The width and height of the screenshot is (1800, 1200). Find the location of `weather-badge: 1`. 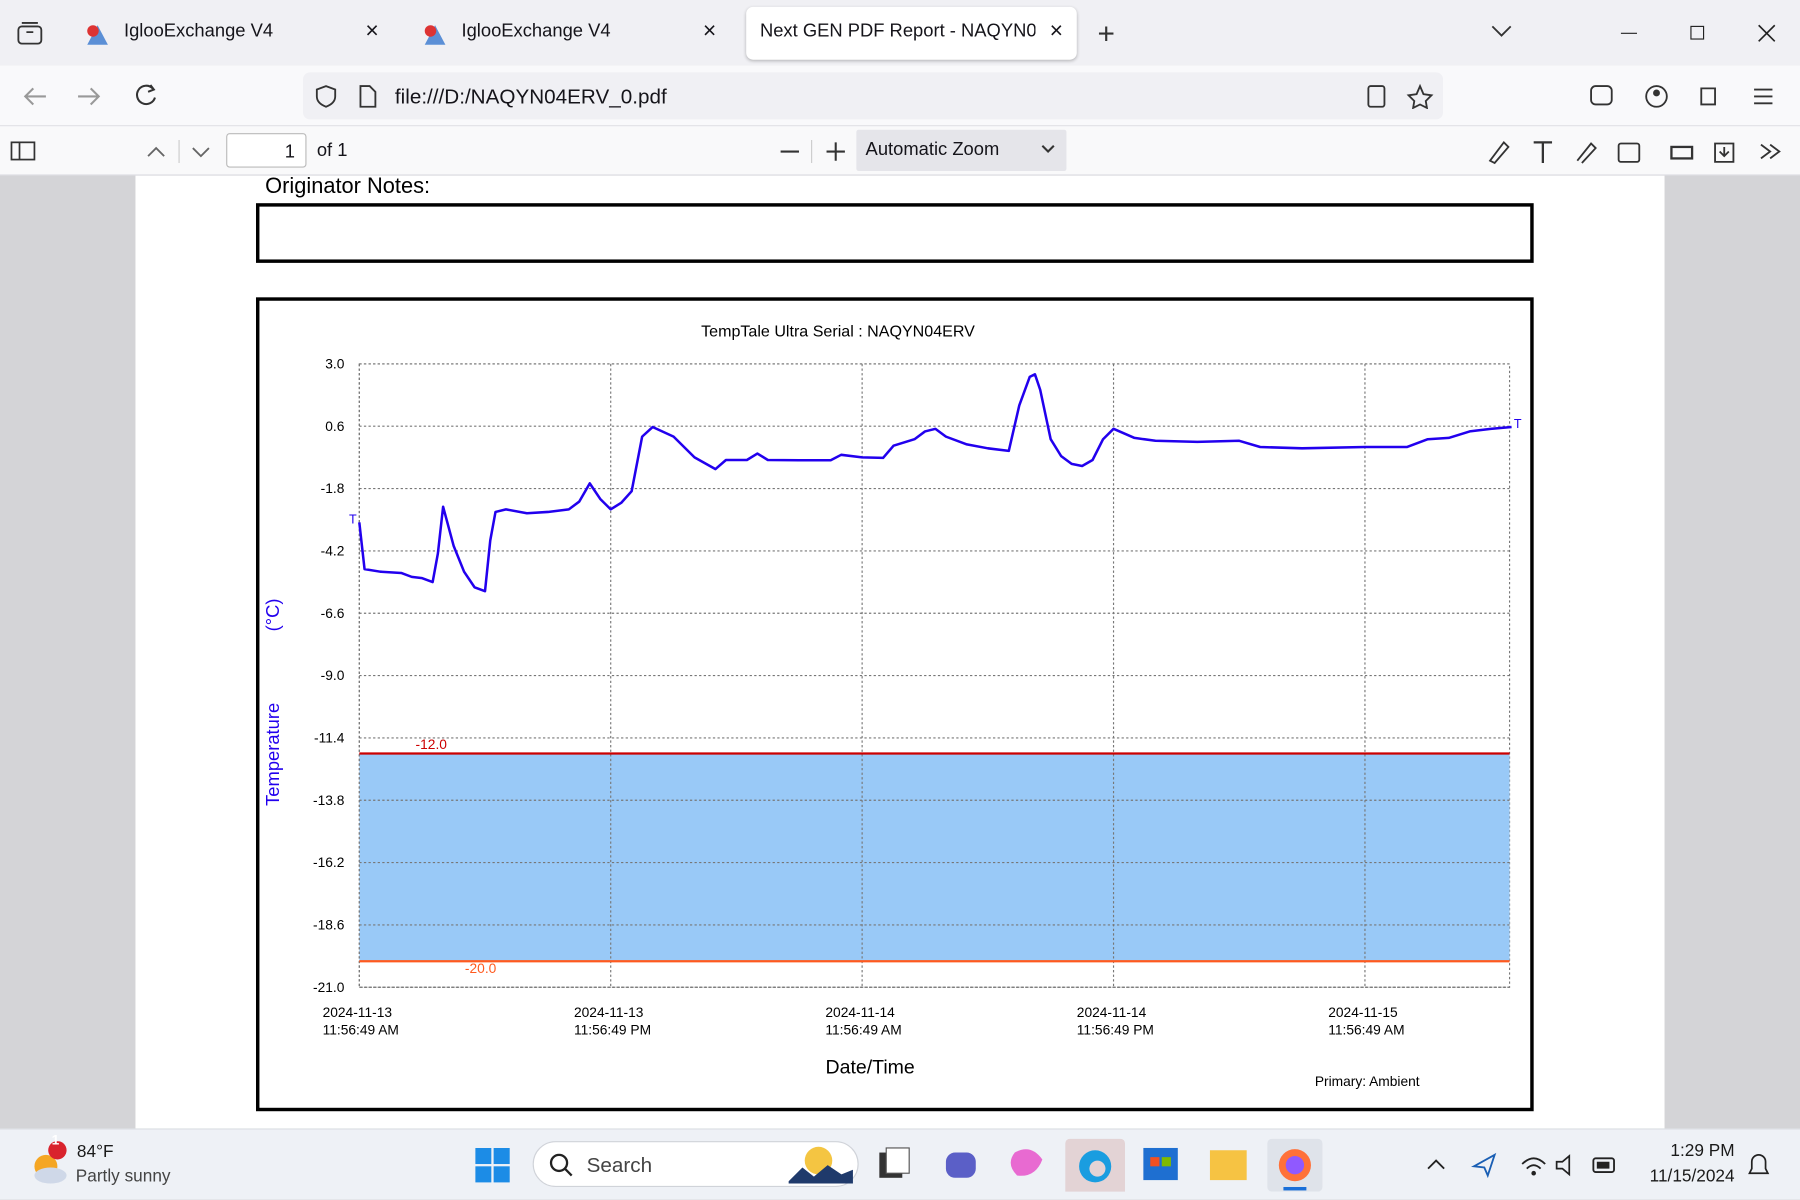

weather-badge: 1 is located at coordinates (55, 1139).